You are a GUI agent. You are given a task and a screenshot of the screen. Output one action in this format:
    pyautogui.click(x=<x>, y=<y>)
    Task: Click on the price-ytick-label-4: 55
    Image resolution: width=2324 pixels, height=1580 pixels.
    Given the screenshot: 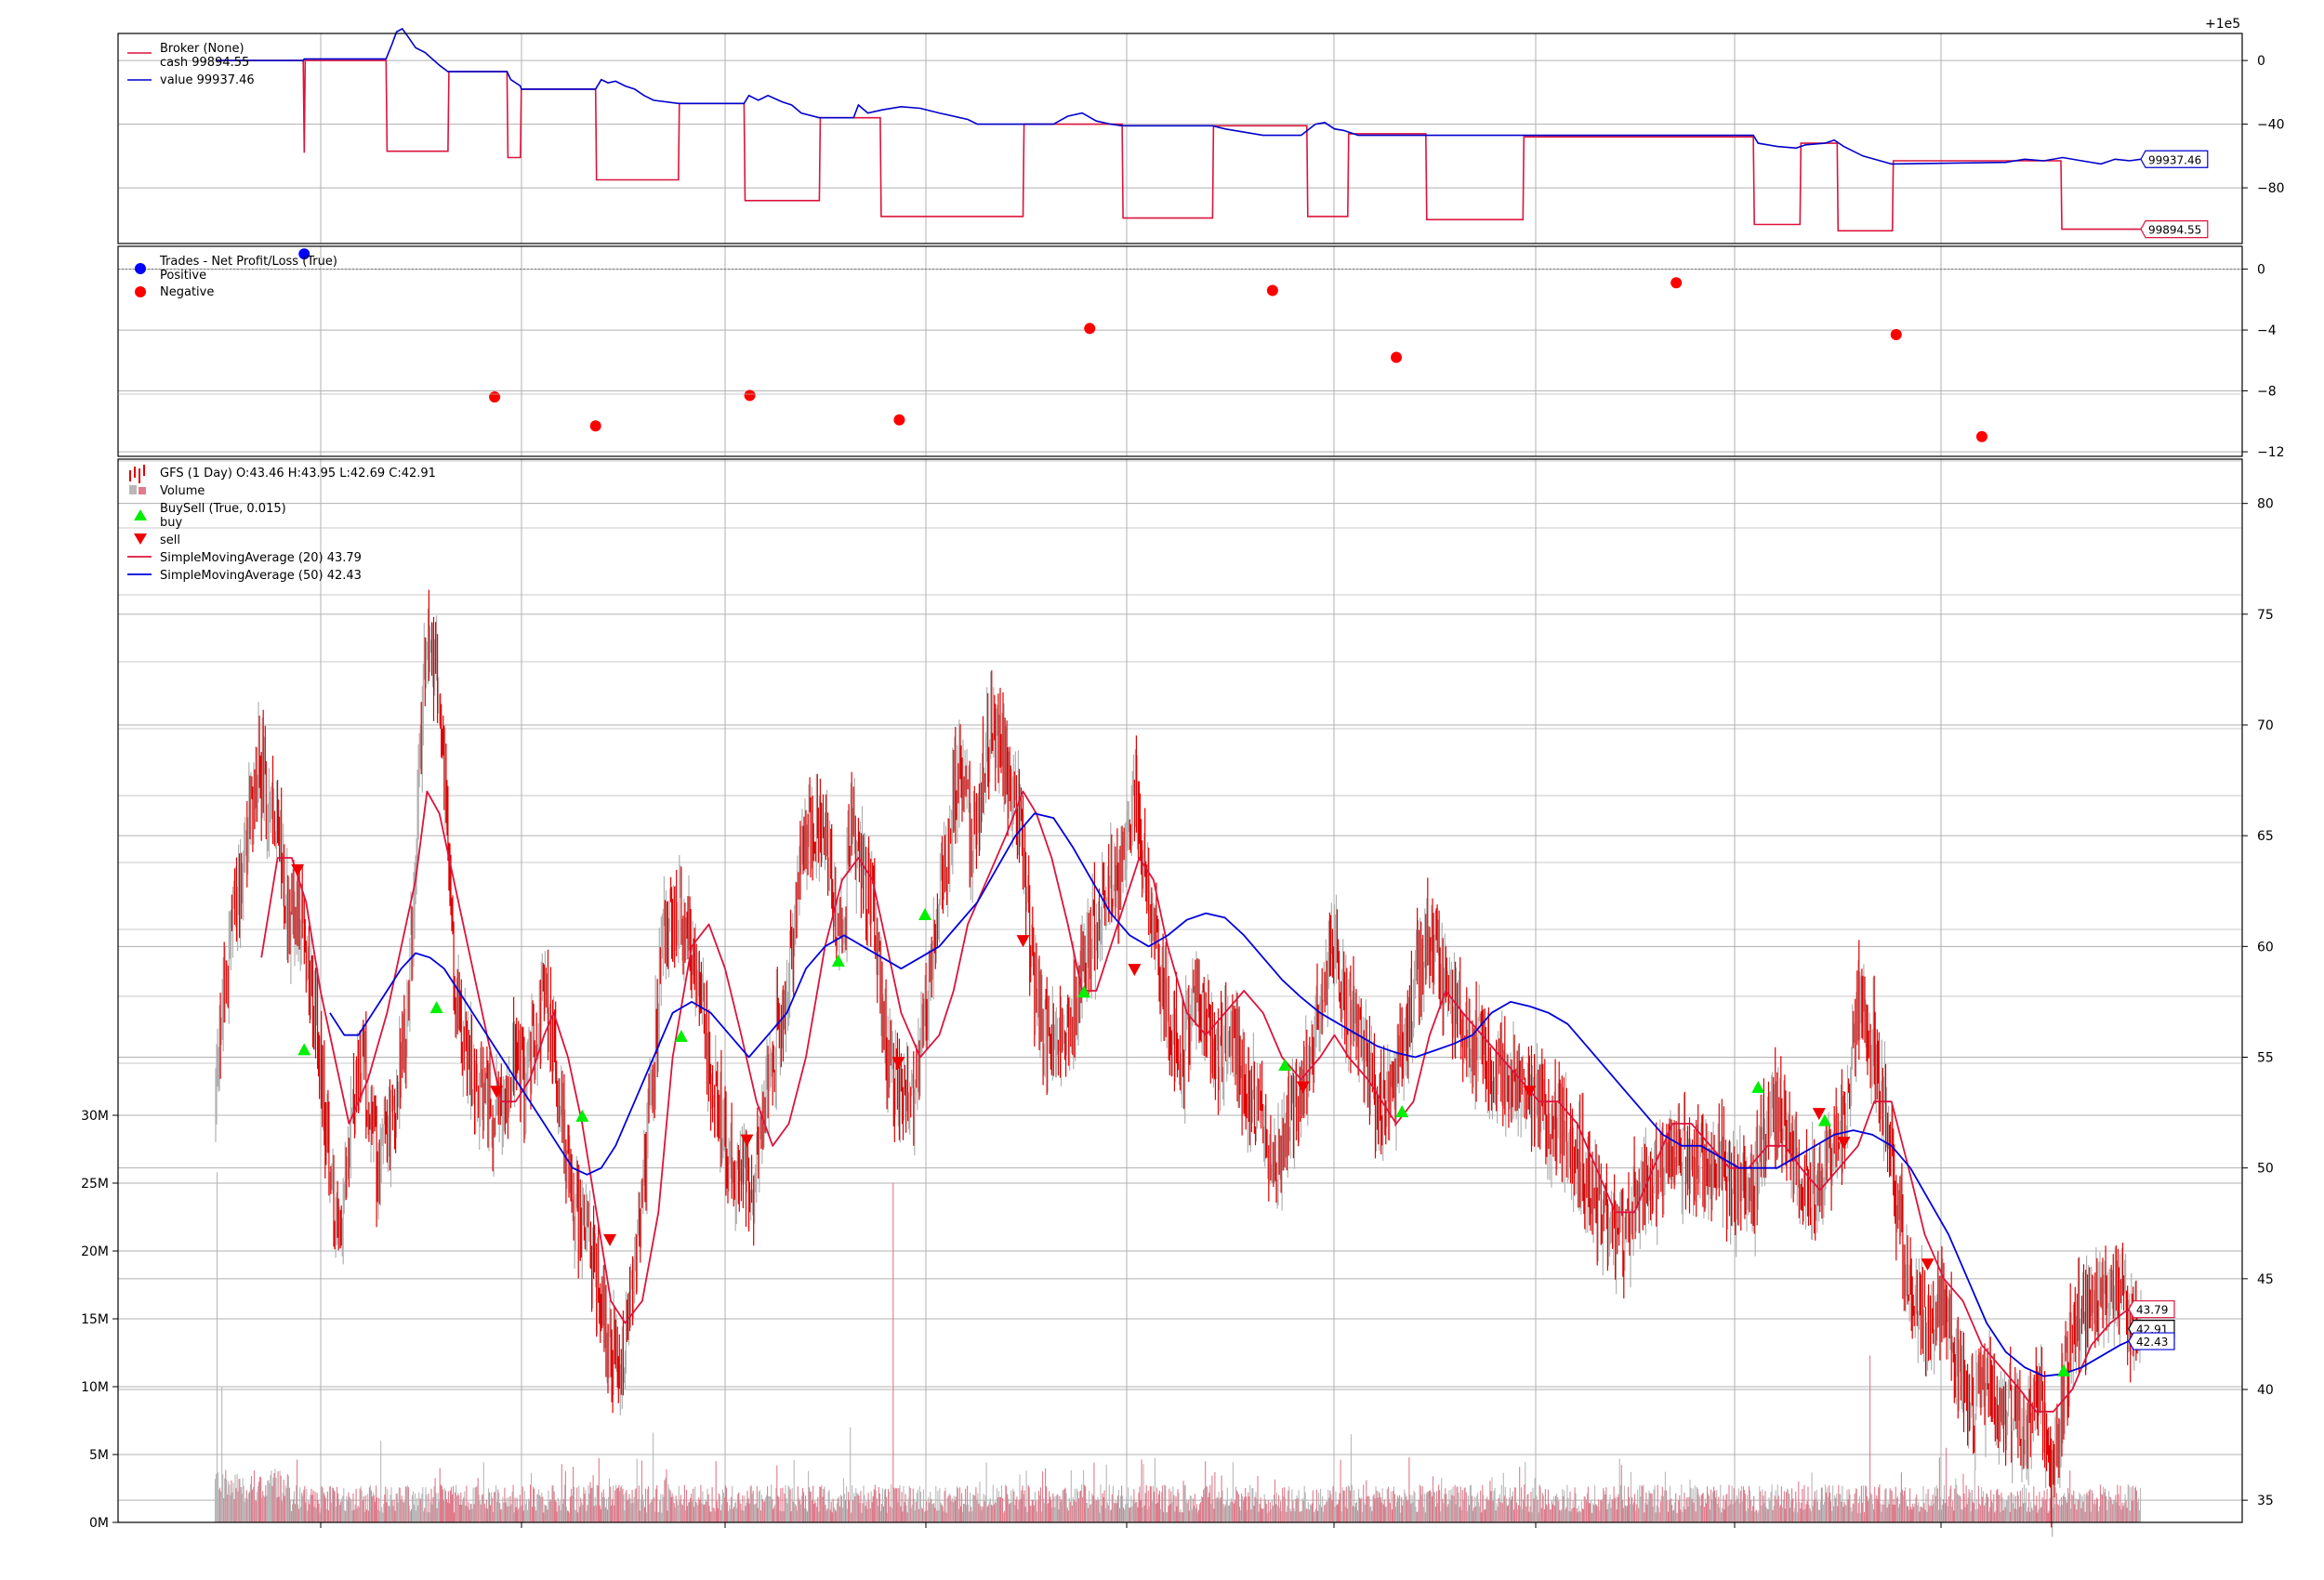 What is the action you would take?
    pyautogui.click(x=2265, y=1058)
    